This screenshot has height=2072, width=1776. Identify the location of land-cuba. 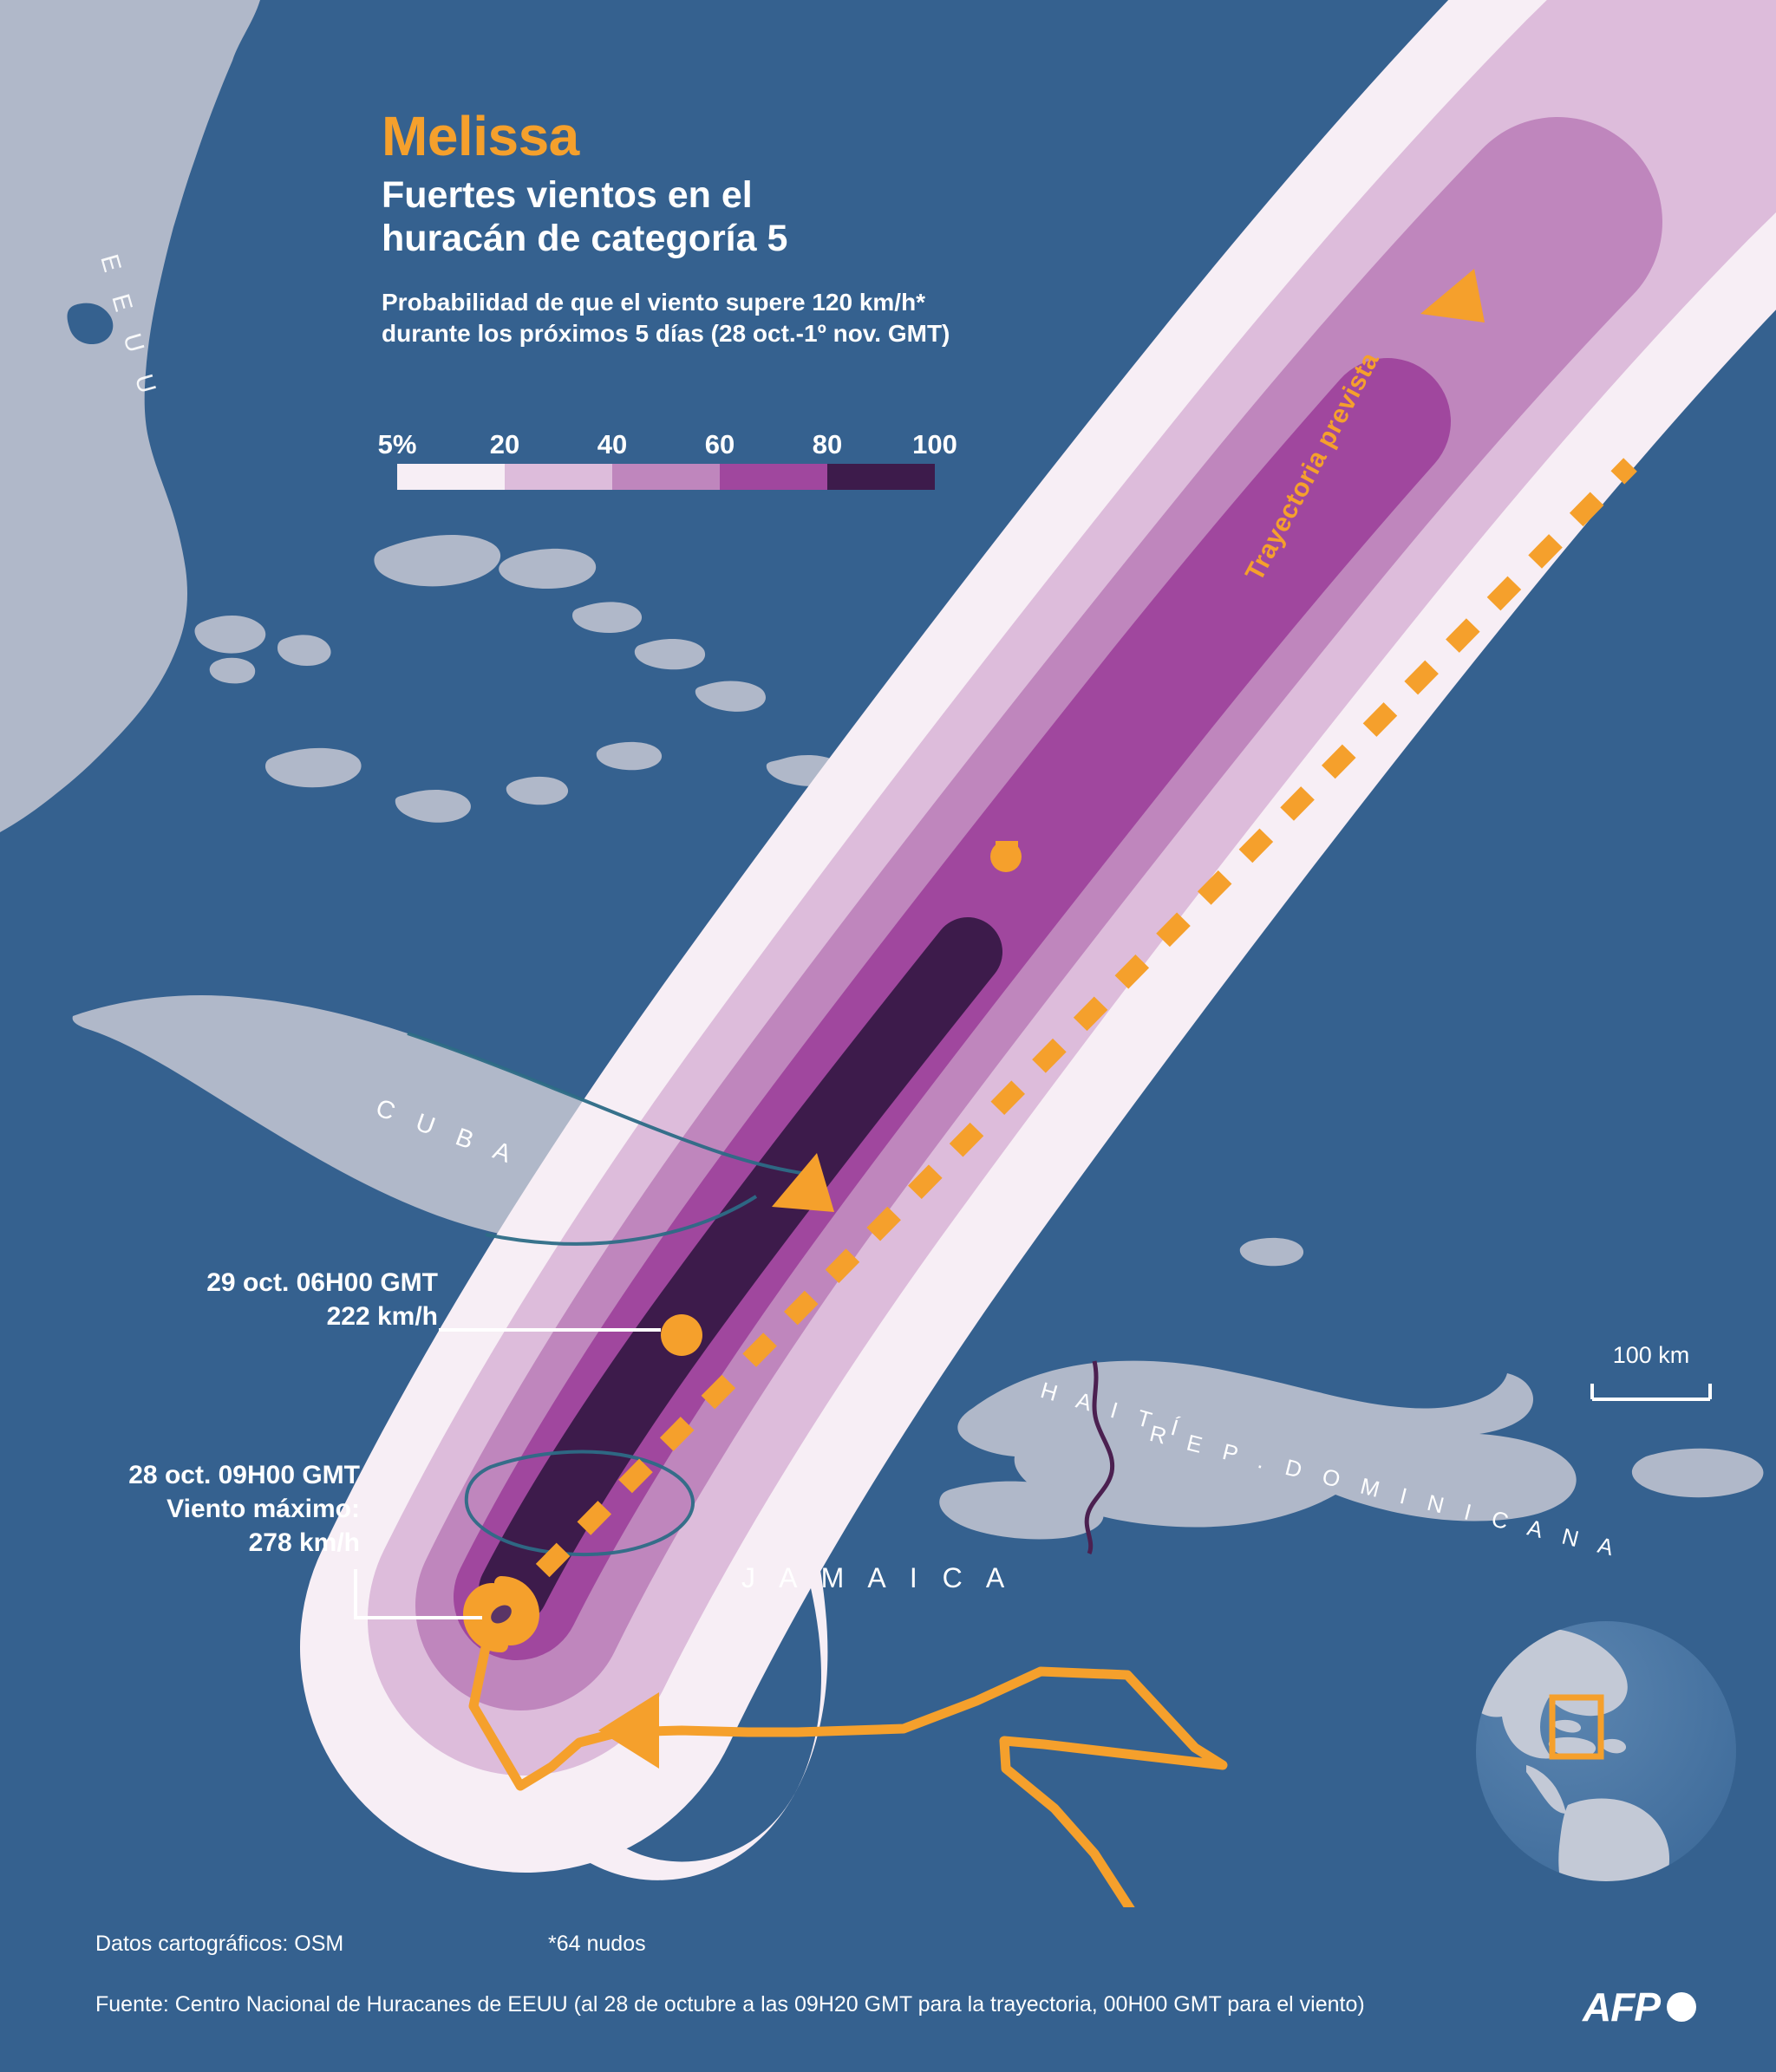
(487, 1119).